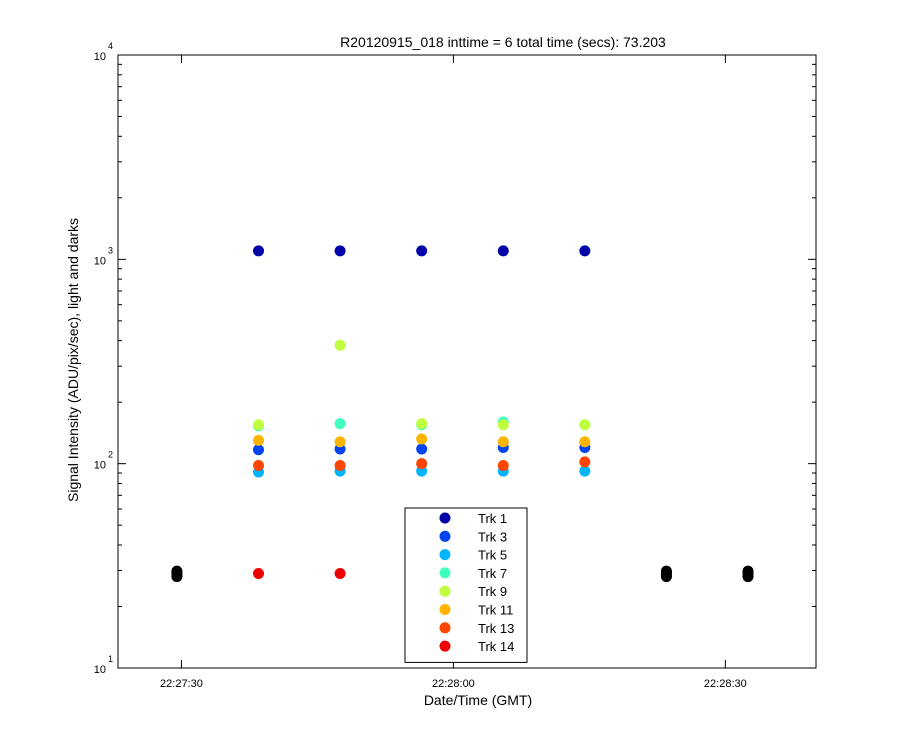 Image resolution: width=900 pixels, height=750 pixels. Describe the element at coordinates (492, 536) in the screenshot. I see `legend-label: Trk 3` at that location.